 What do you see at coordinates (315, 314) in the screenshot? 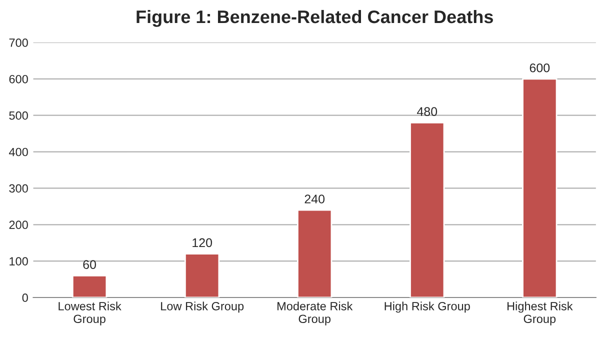
I see `x-tick-label: Moderate Risk Group` at bounding box center [315, 314].